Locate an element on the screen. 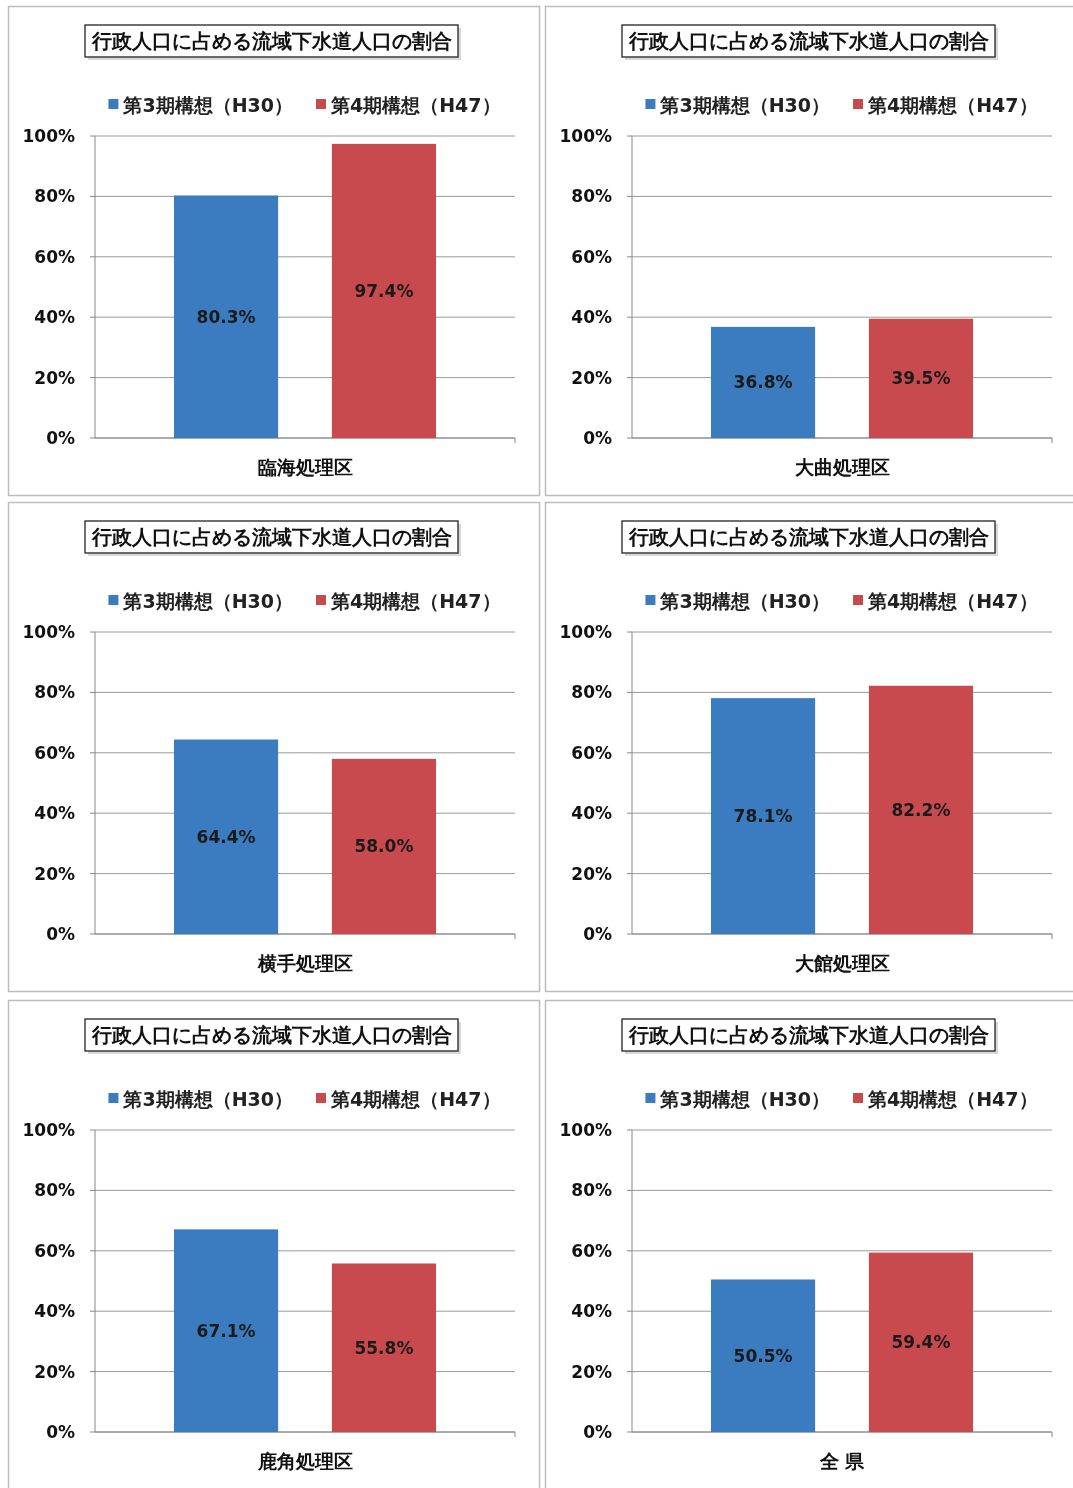  data-label: 59.4% is located at coordinates (921, 1342).